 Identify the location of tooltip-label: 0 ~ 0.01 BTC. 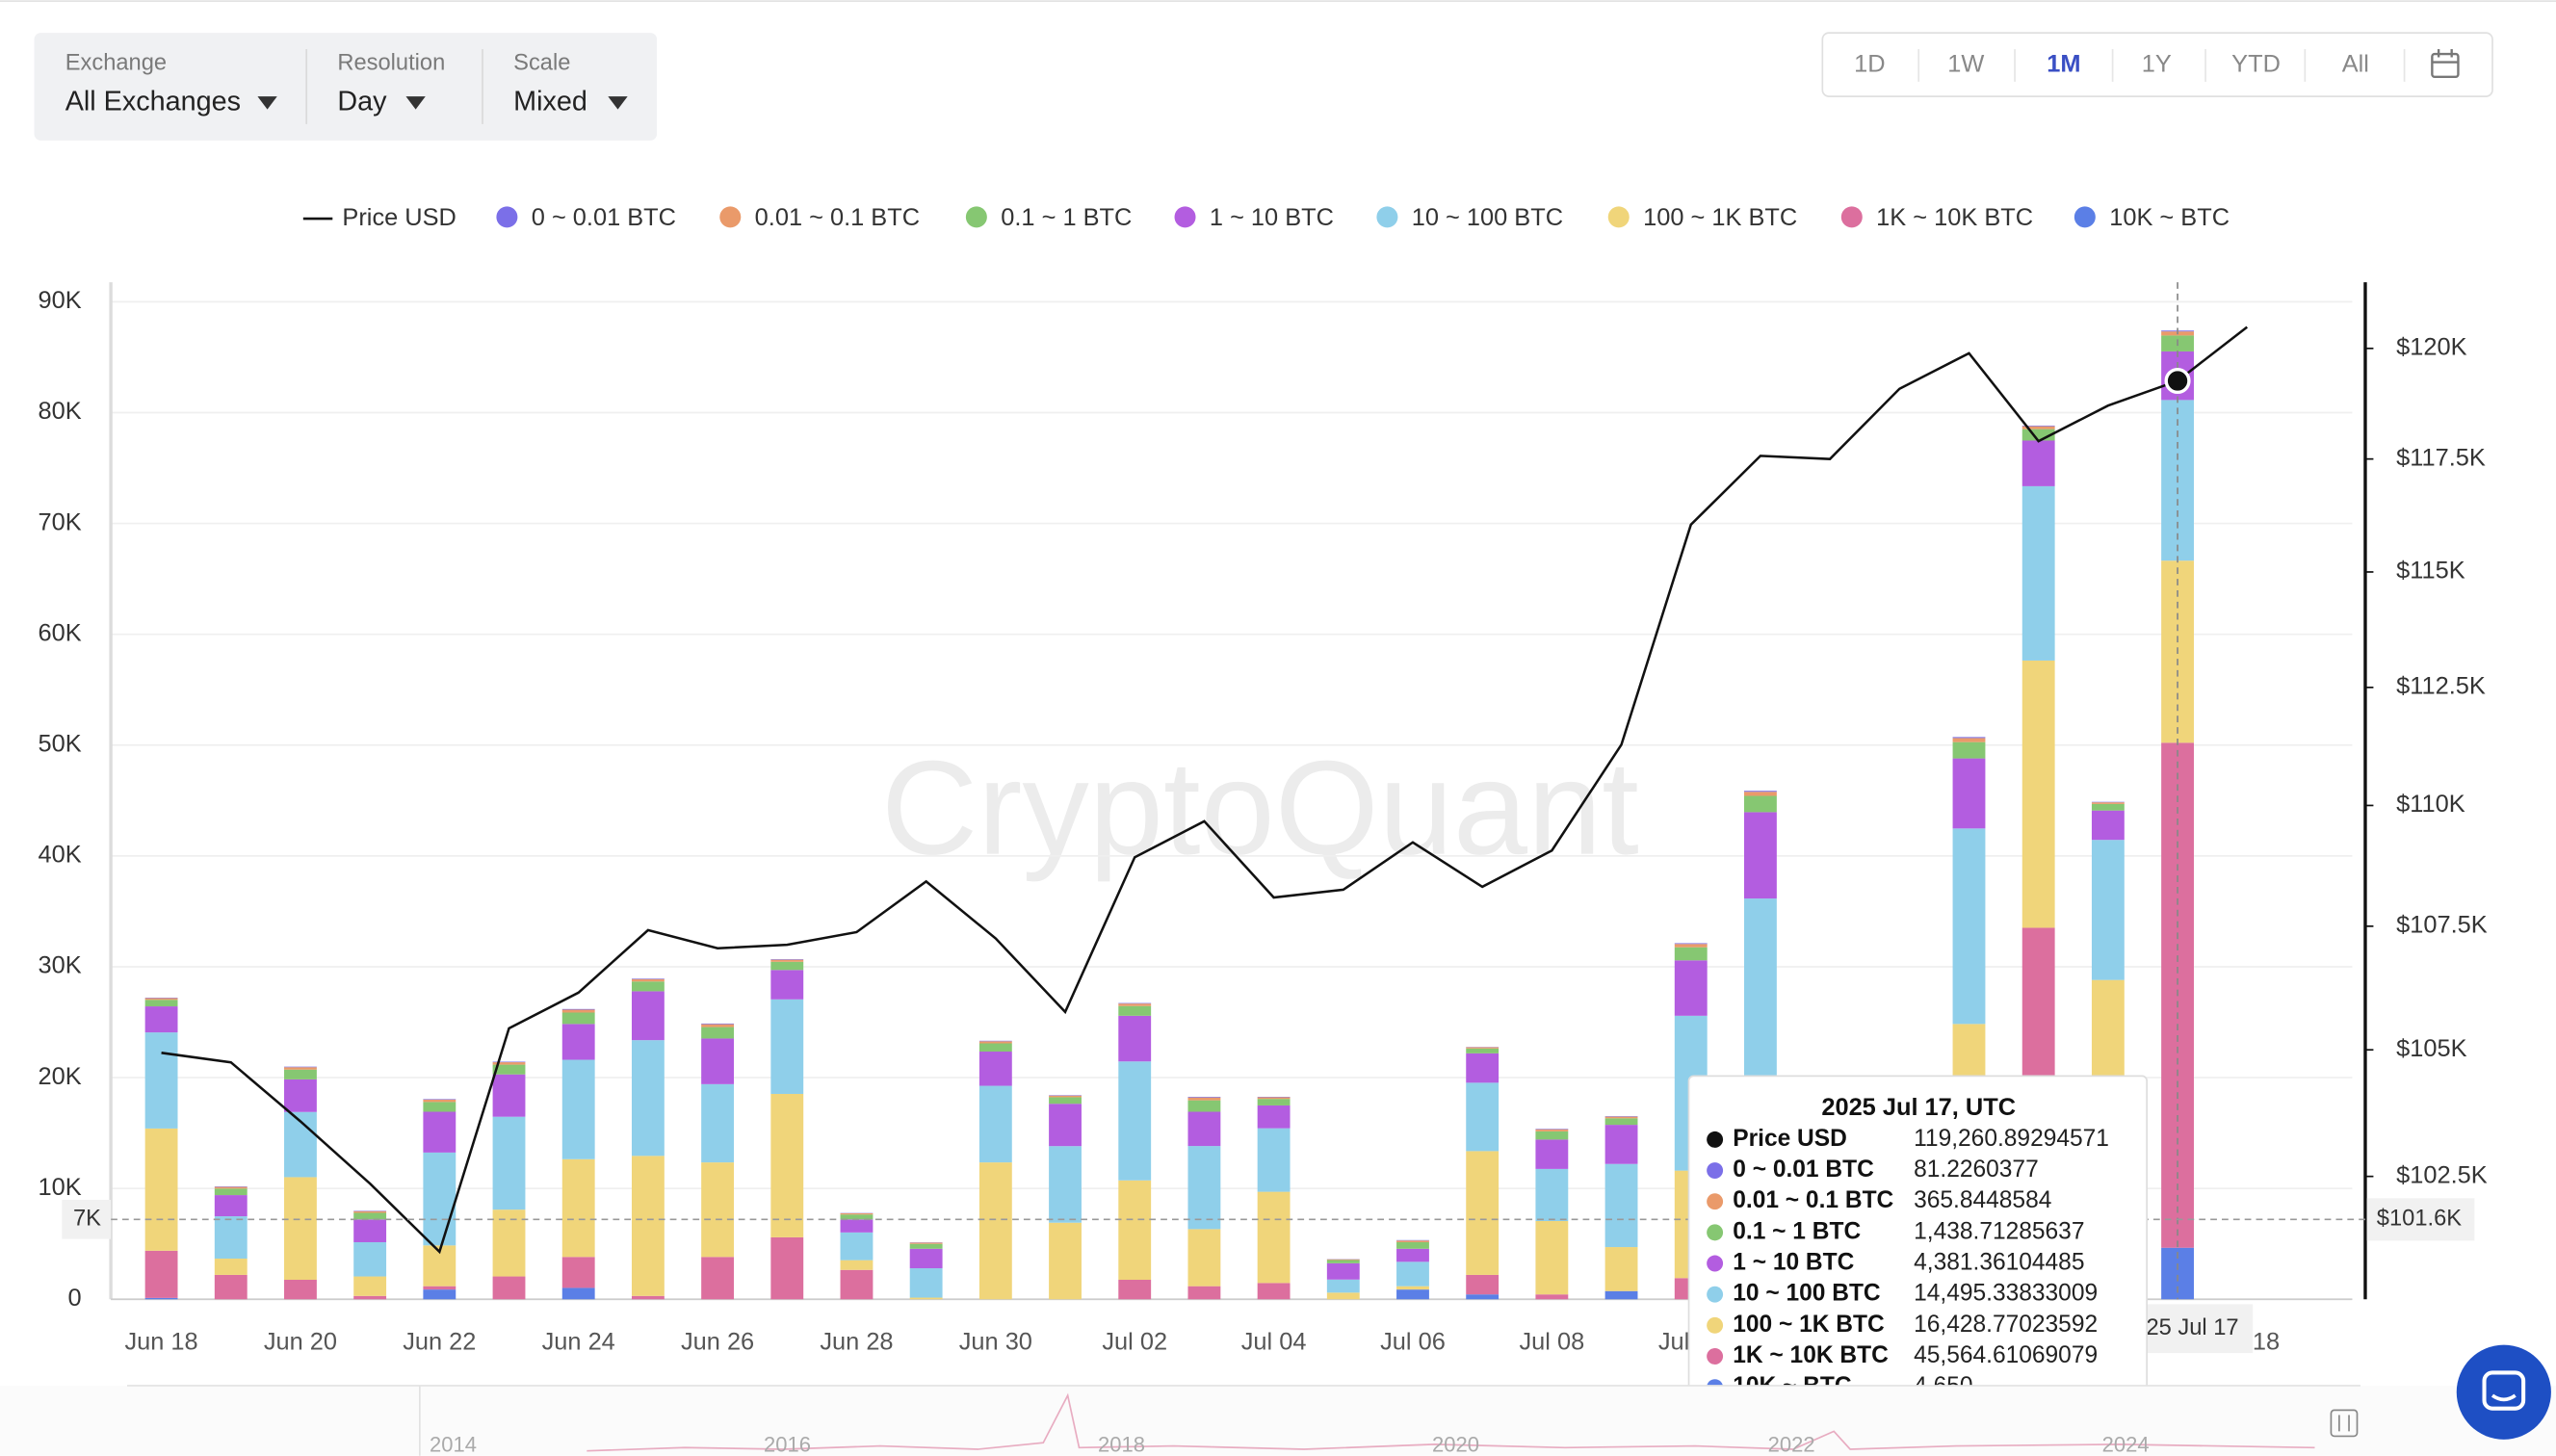
(1803, 1170).